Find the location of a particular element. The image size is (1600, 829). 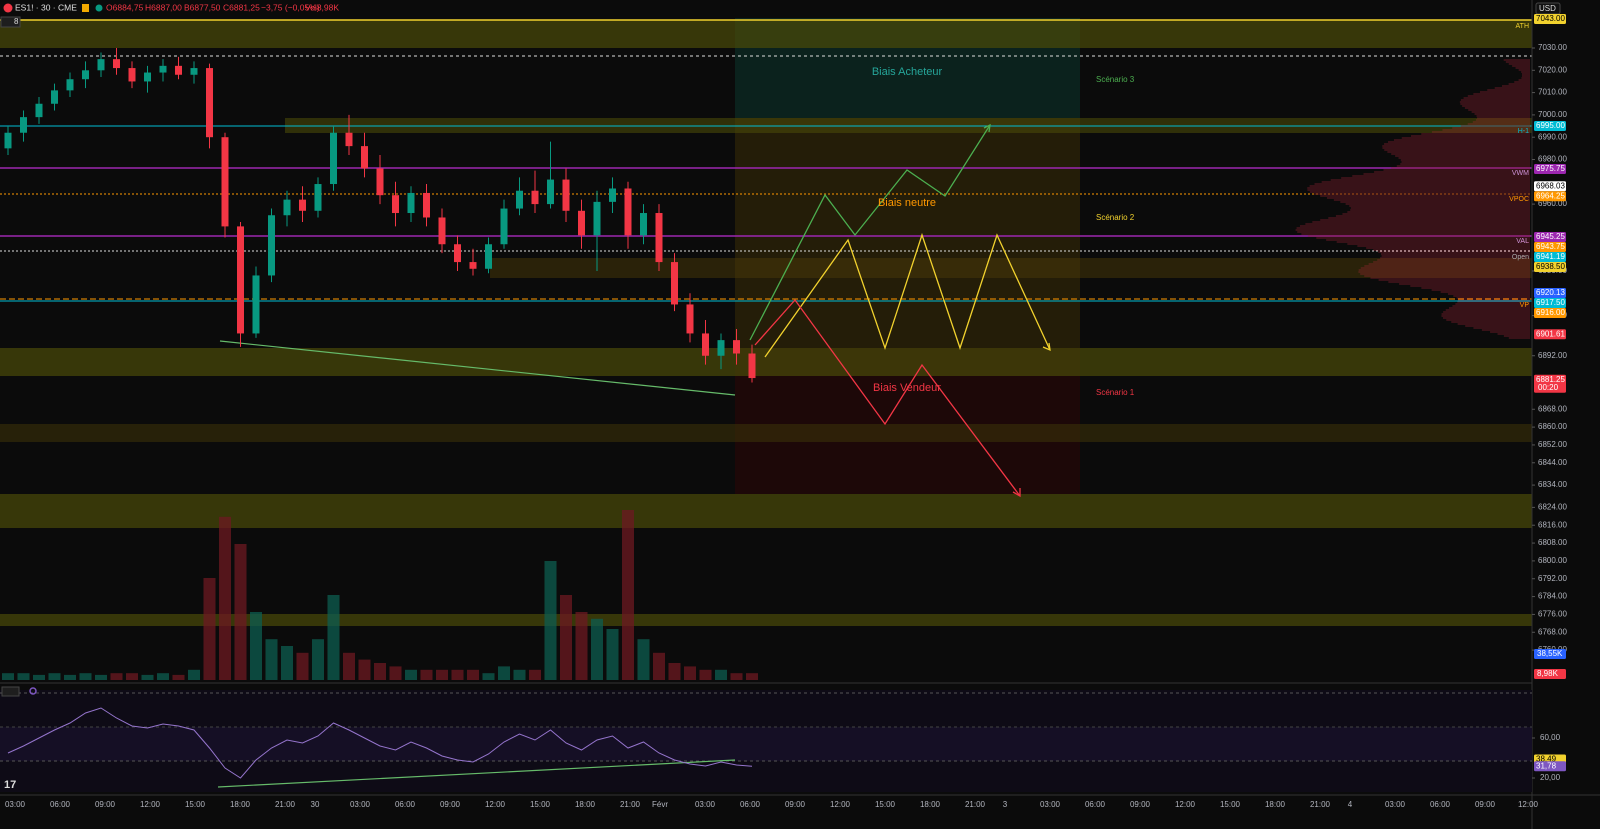

currency-button is located at coordinates (1548, 8).